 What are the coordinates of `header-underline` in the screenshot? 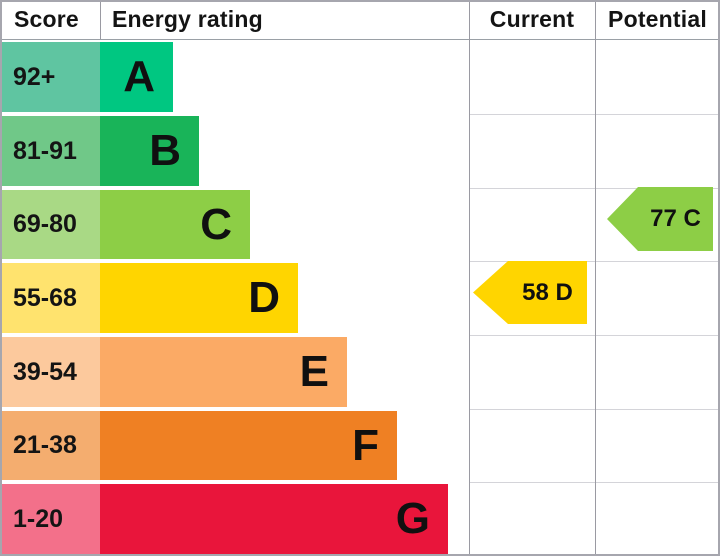 It's located at (360, 39).